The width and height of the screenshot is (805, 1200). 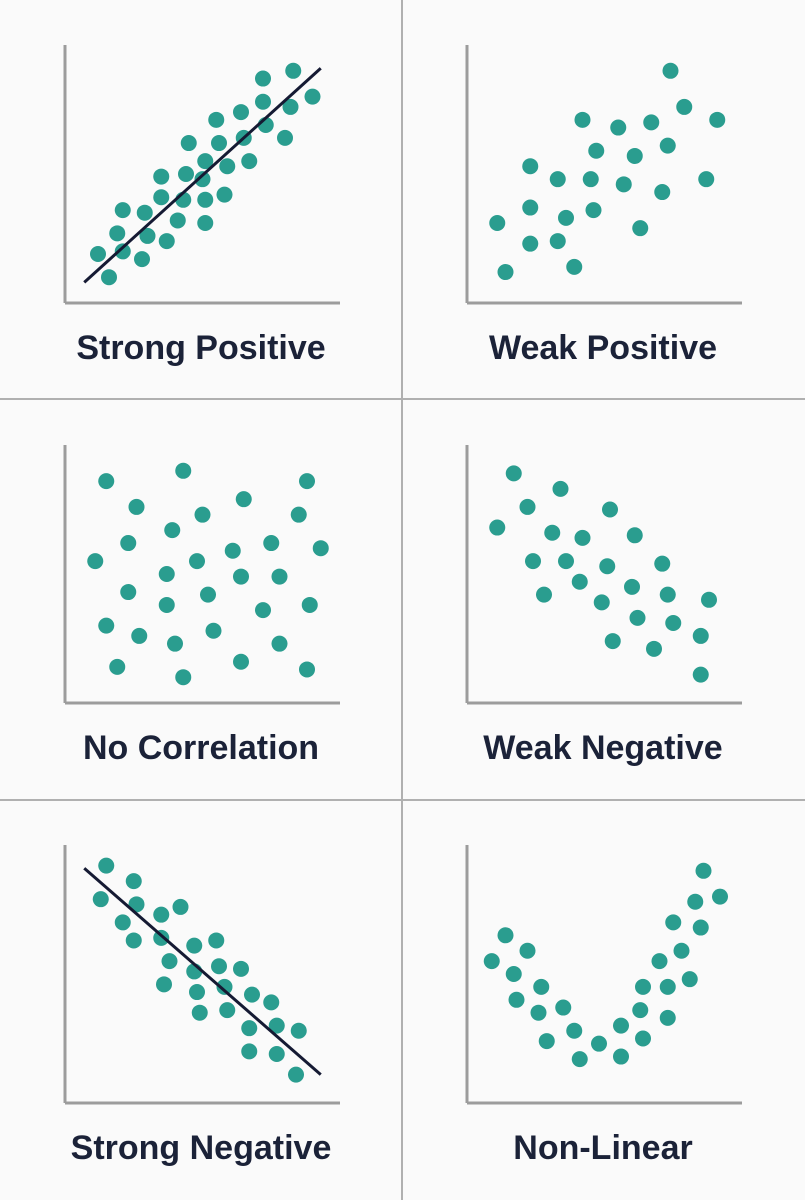 I want to click on scatter-panel: Weak Positive, so click(x=603, y=206).